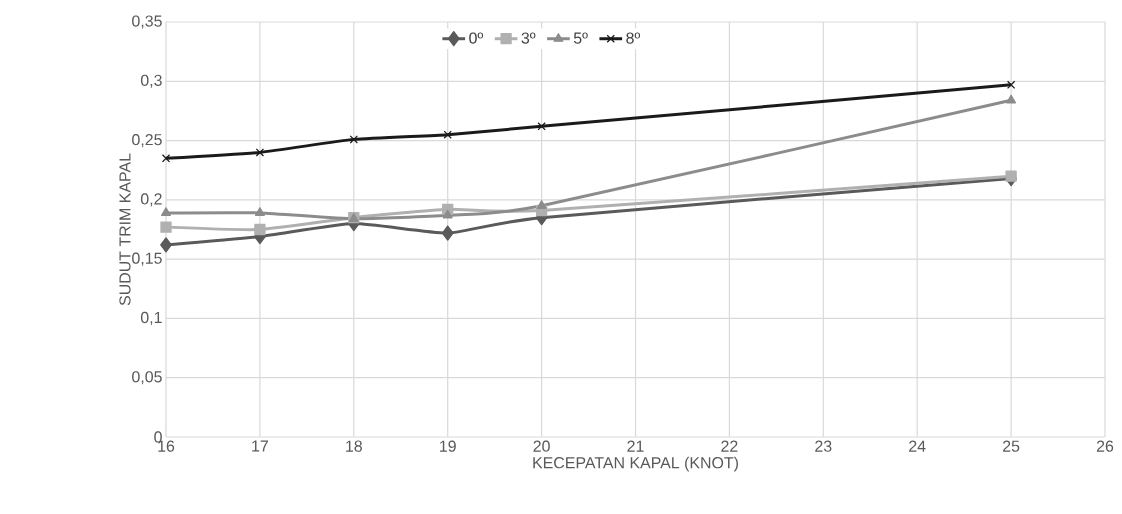 This screenshot has height=514, width=1122. I want to click on y-tick-label: 0,1, so click(151, 318).